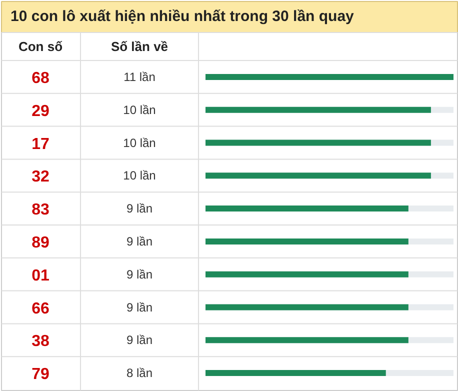 The image size is (458, 391). I want to click on y-tick-label: 66, so click(41, 309).